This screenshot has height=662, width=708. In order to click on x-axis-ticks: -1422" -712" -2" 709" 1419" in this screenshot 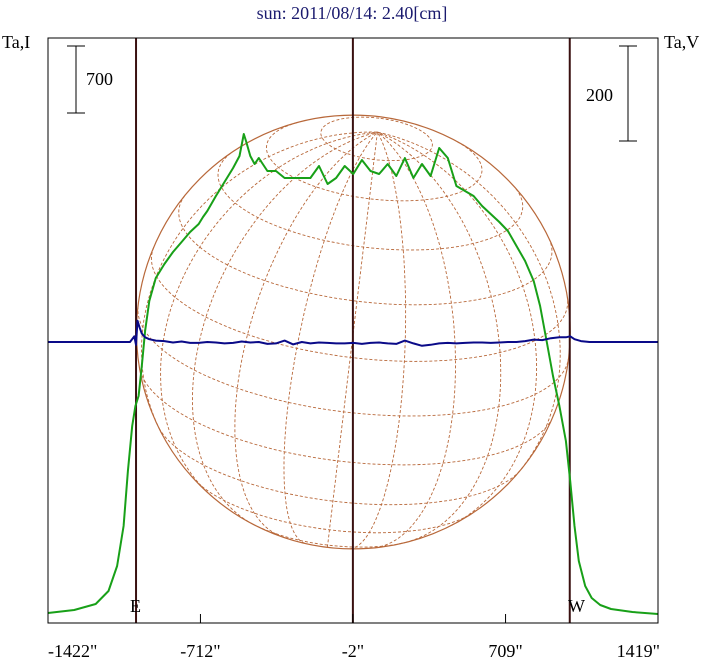, I will do `click(353, 637)`.